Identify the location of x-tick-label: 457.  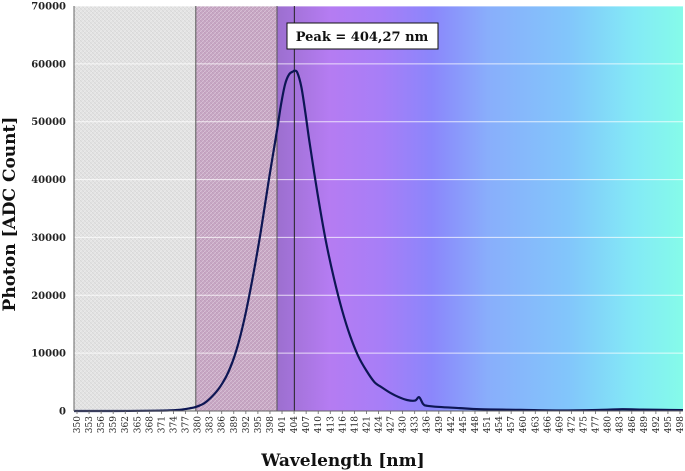
(512, 424).